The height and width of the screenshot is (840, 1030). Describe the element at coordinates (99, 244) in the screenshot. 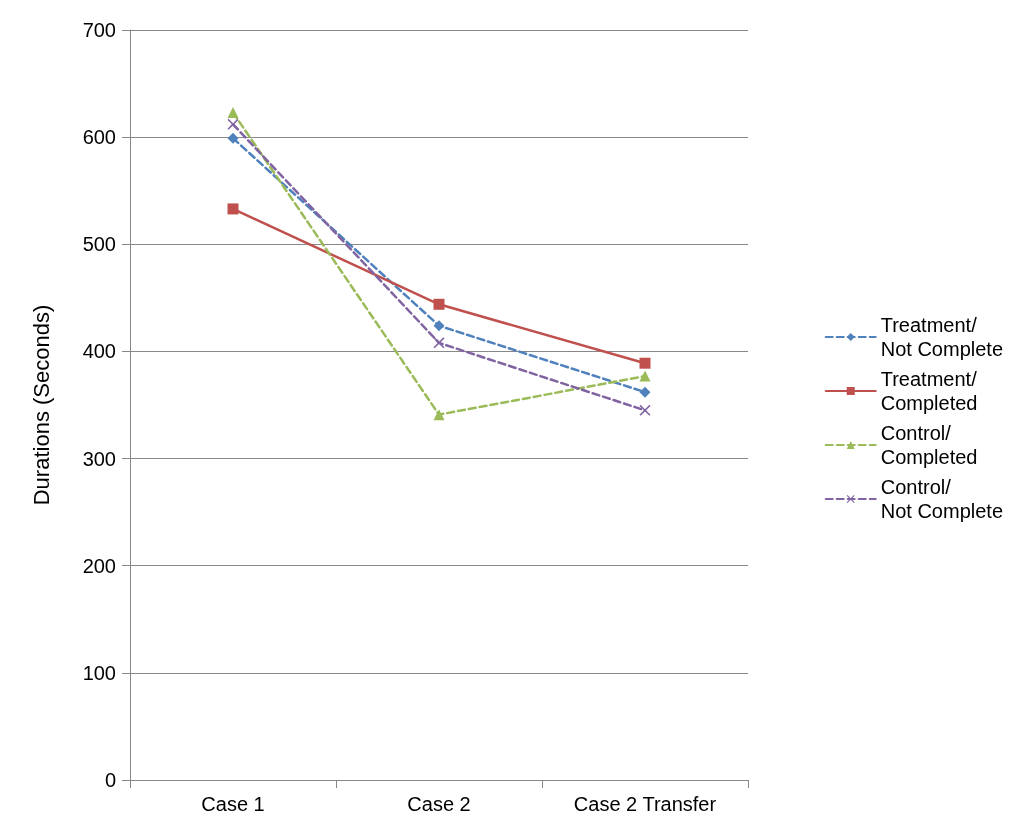

I see `y-tick-label: 500` at that location.